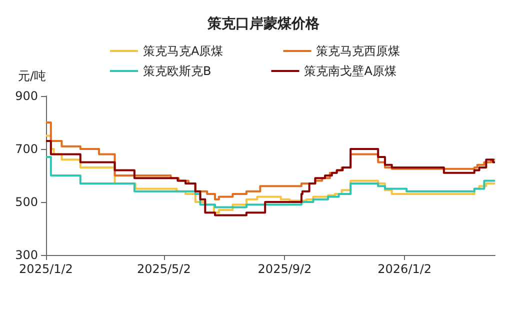  I want to click on legend-label: 策克马克A原煤, so click(183, 51).